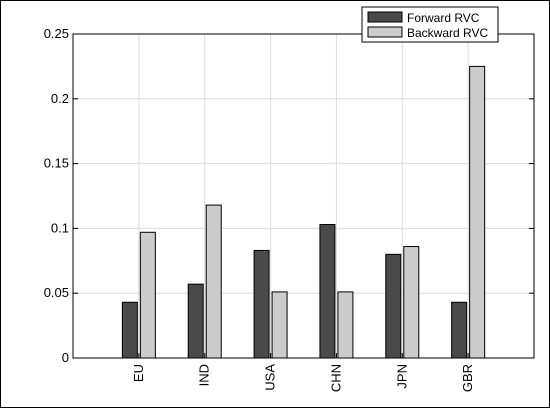 This screenshot has height=408, width=550. Describe the element at coordinates (393, 306) in the screenshot. I see `bar-forward-rvc-jpn` at that location.